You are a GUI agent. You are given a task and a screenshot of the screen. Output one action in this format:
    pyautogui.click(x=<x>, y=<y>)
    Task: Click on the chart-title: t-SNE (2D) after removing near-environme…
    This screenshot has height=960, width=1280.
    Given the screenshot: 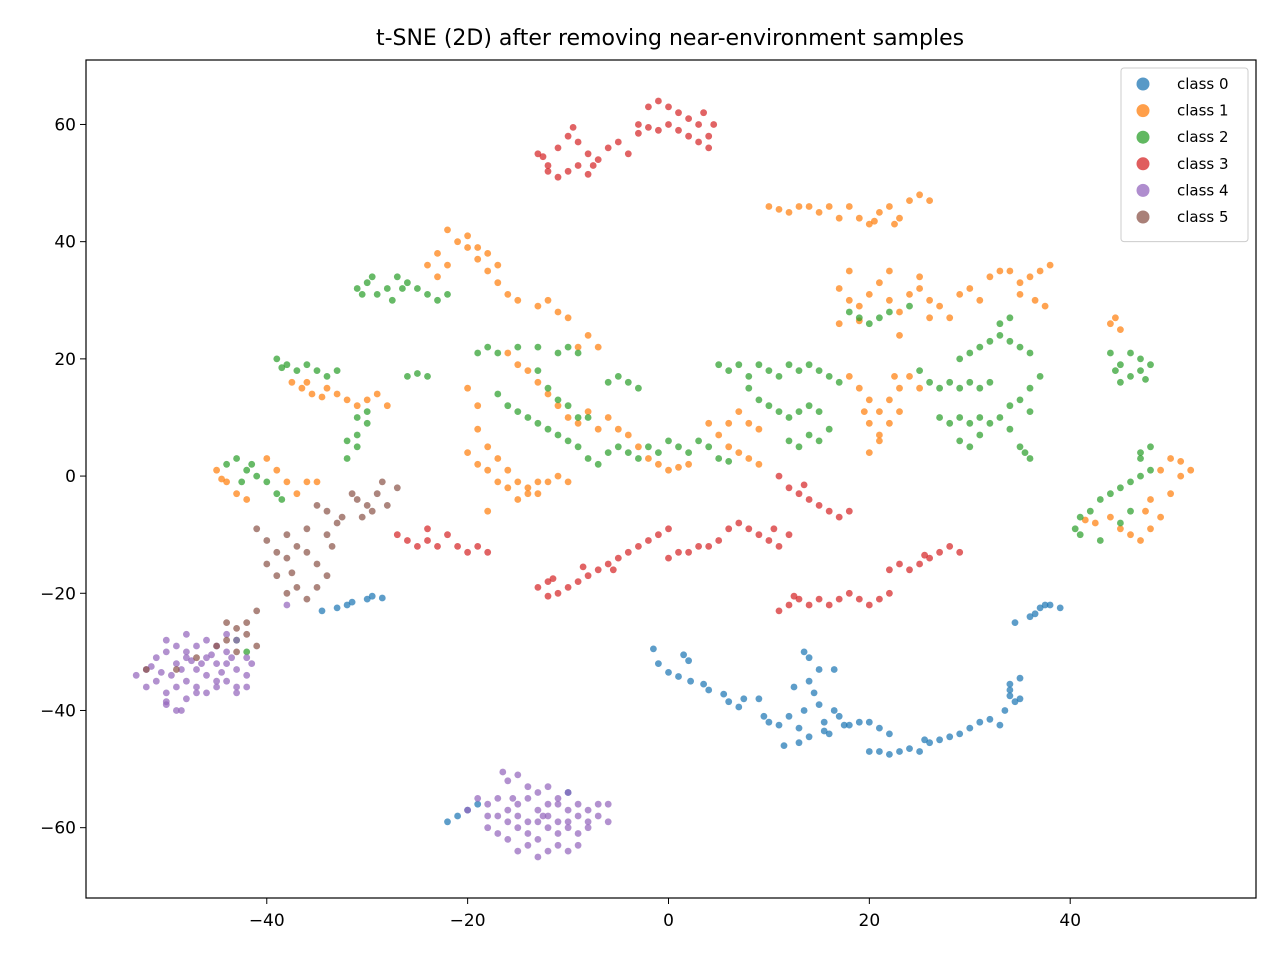 What is the action you would take?
    pyautogui.click(x=670, y=38)
    